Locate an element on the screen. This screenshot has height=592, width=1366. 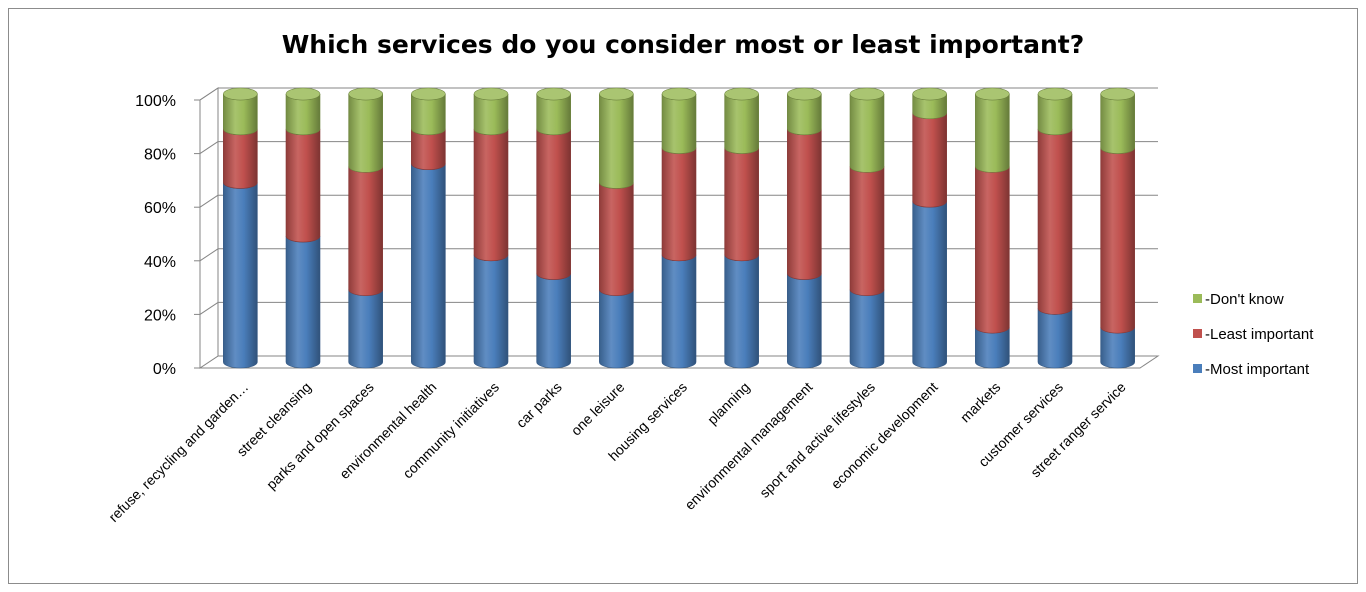
y-tick-label: 0% is located at coordinates (164, 369).